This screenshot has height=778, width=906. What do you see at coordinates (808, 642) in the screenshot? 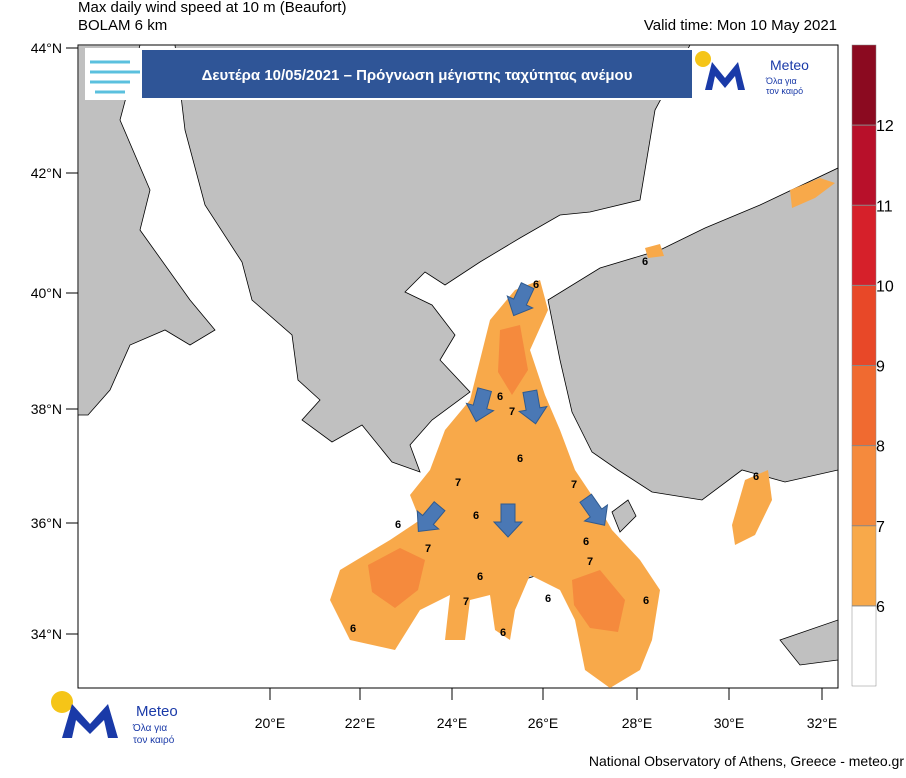
I see `cyprus` at bounding box center [808, 642].